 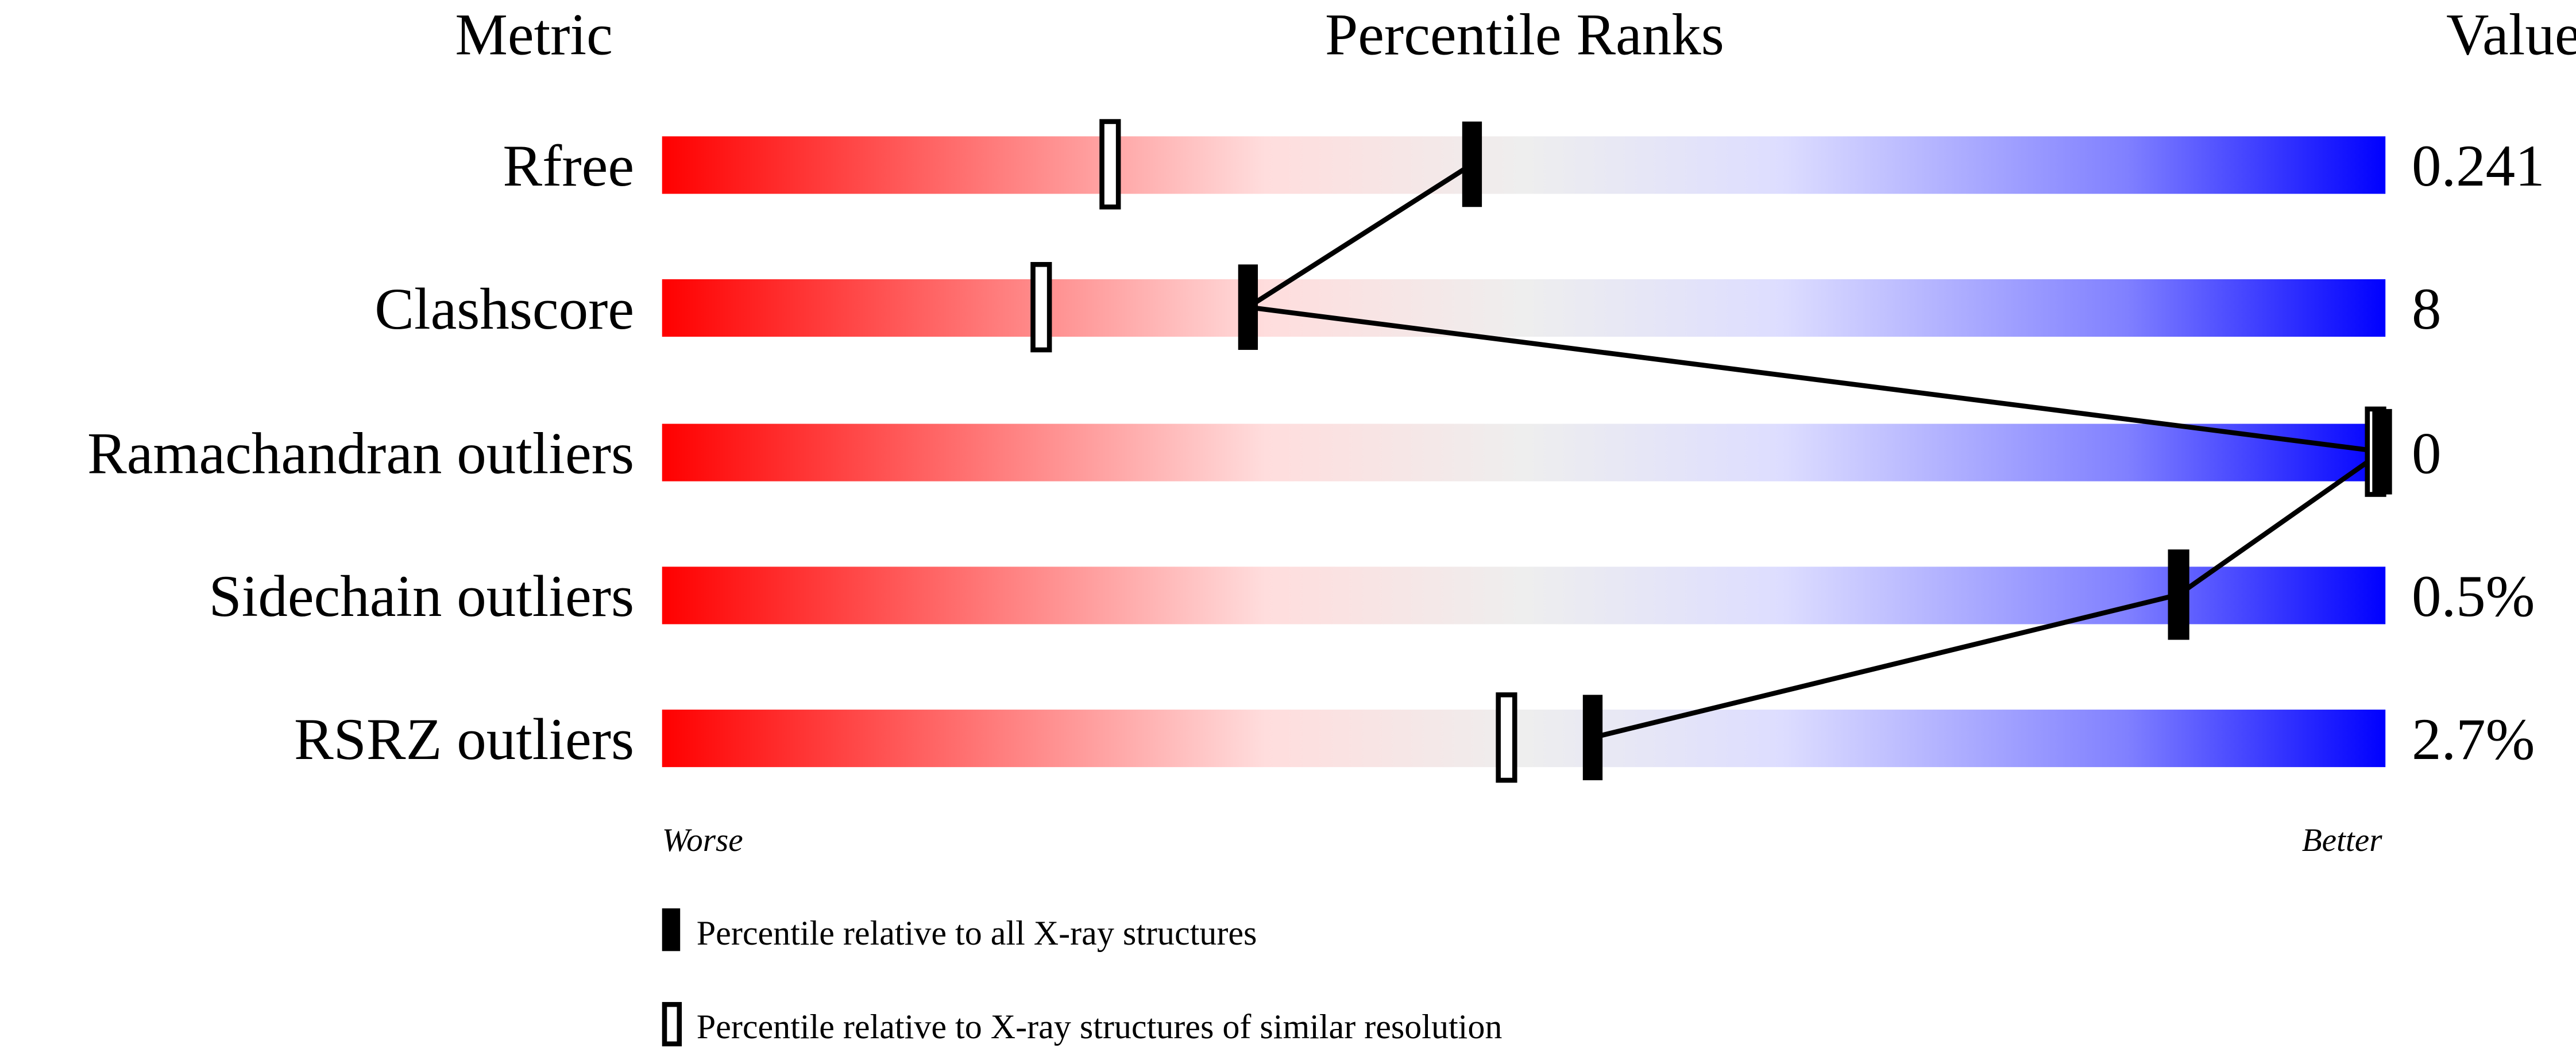 What do you see at coordinates (2478, 166) in the screenshot?
I see `metric-value: 0.241` at bounding box center [2478, 166].